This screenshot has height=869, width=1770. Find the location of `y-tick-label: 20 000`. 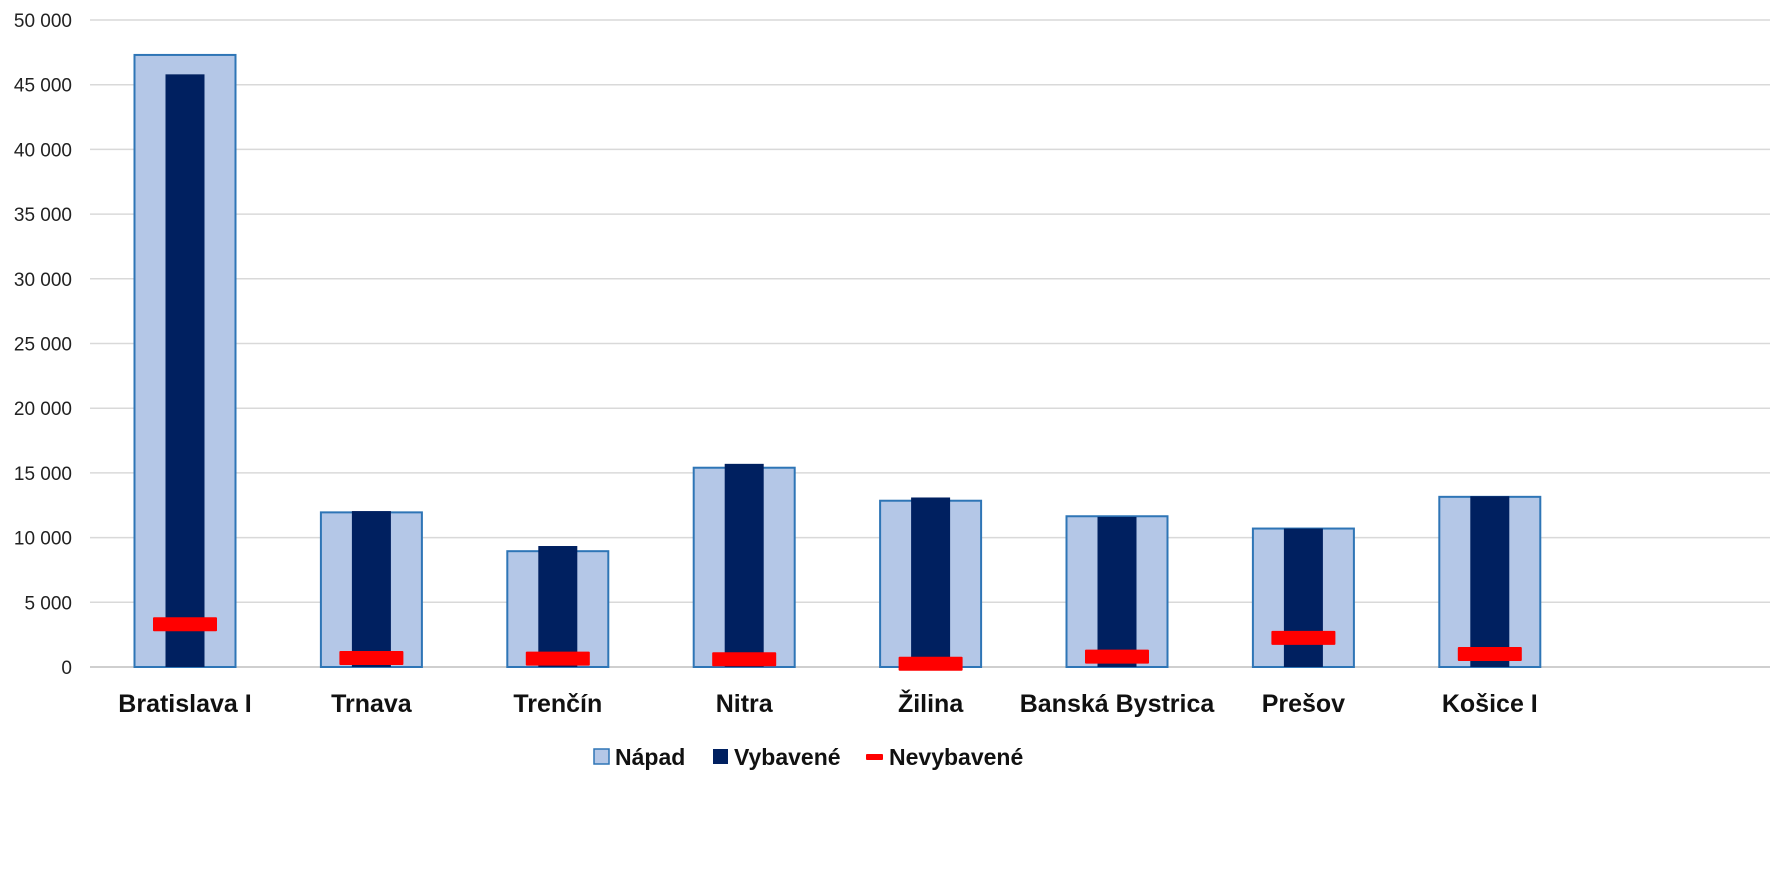

y-tick-label: 20 000 is located at coordinates (43, 409).